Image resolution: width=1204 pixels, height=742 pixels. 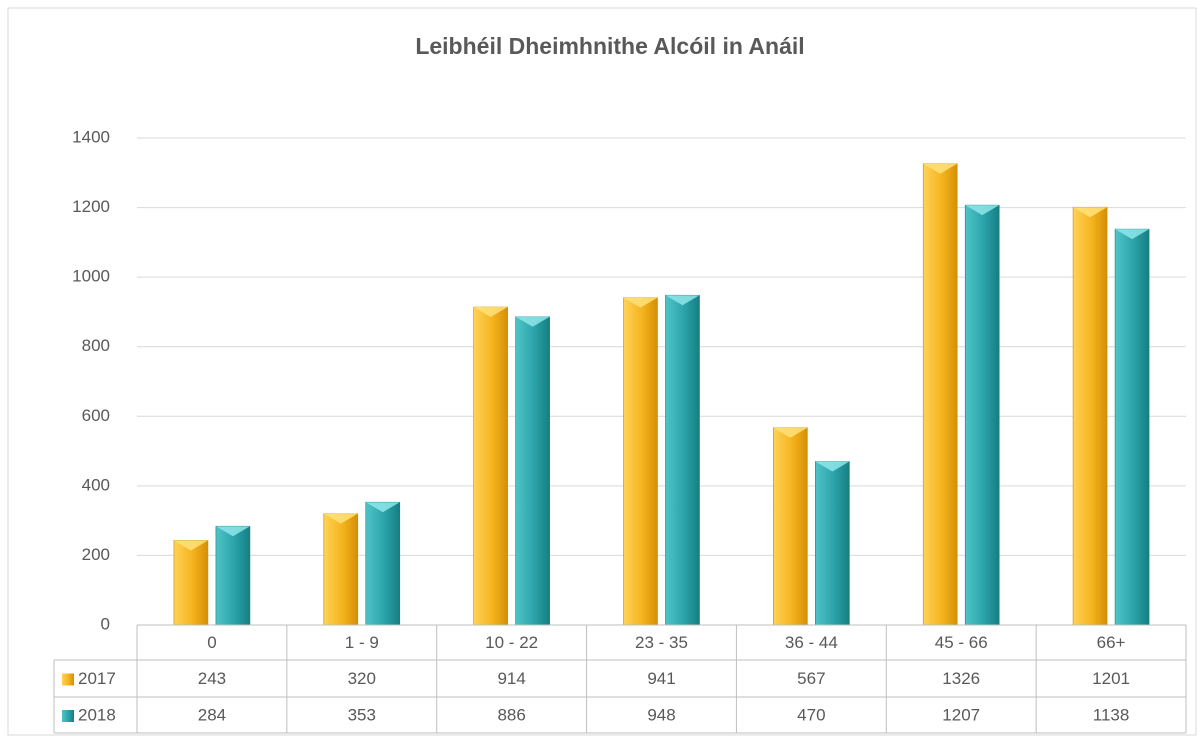 I want to click on x-tick-label: 23 - 35, so click(x=661, y=642).